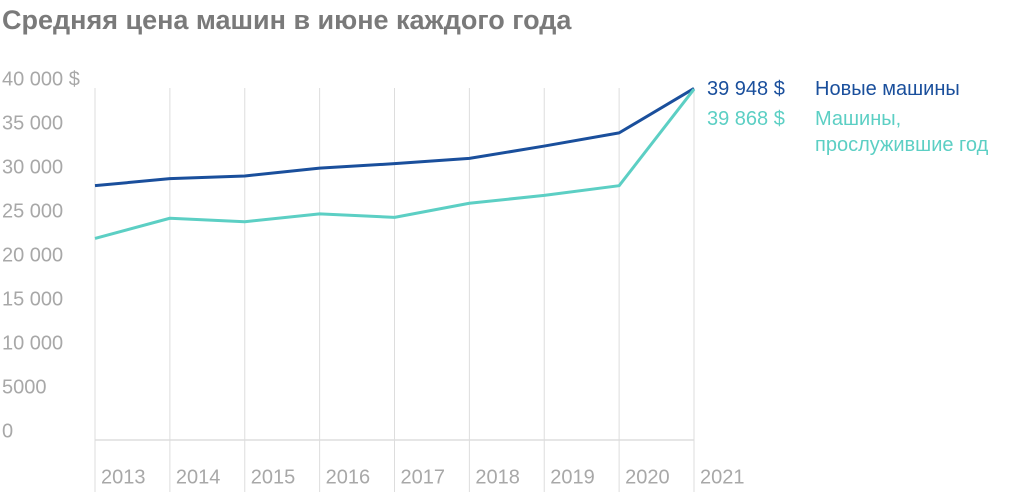  Describe the element at coordinates (497, 477) in the screenshot. I see `x-tick-label: 2018` at that location.